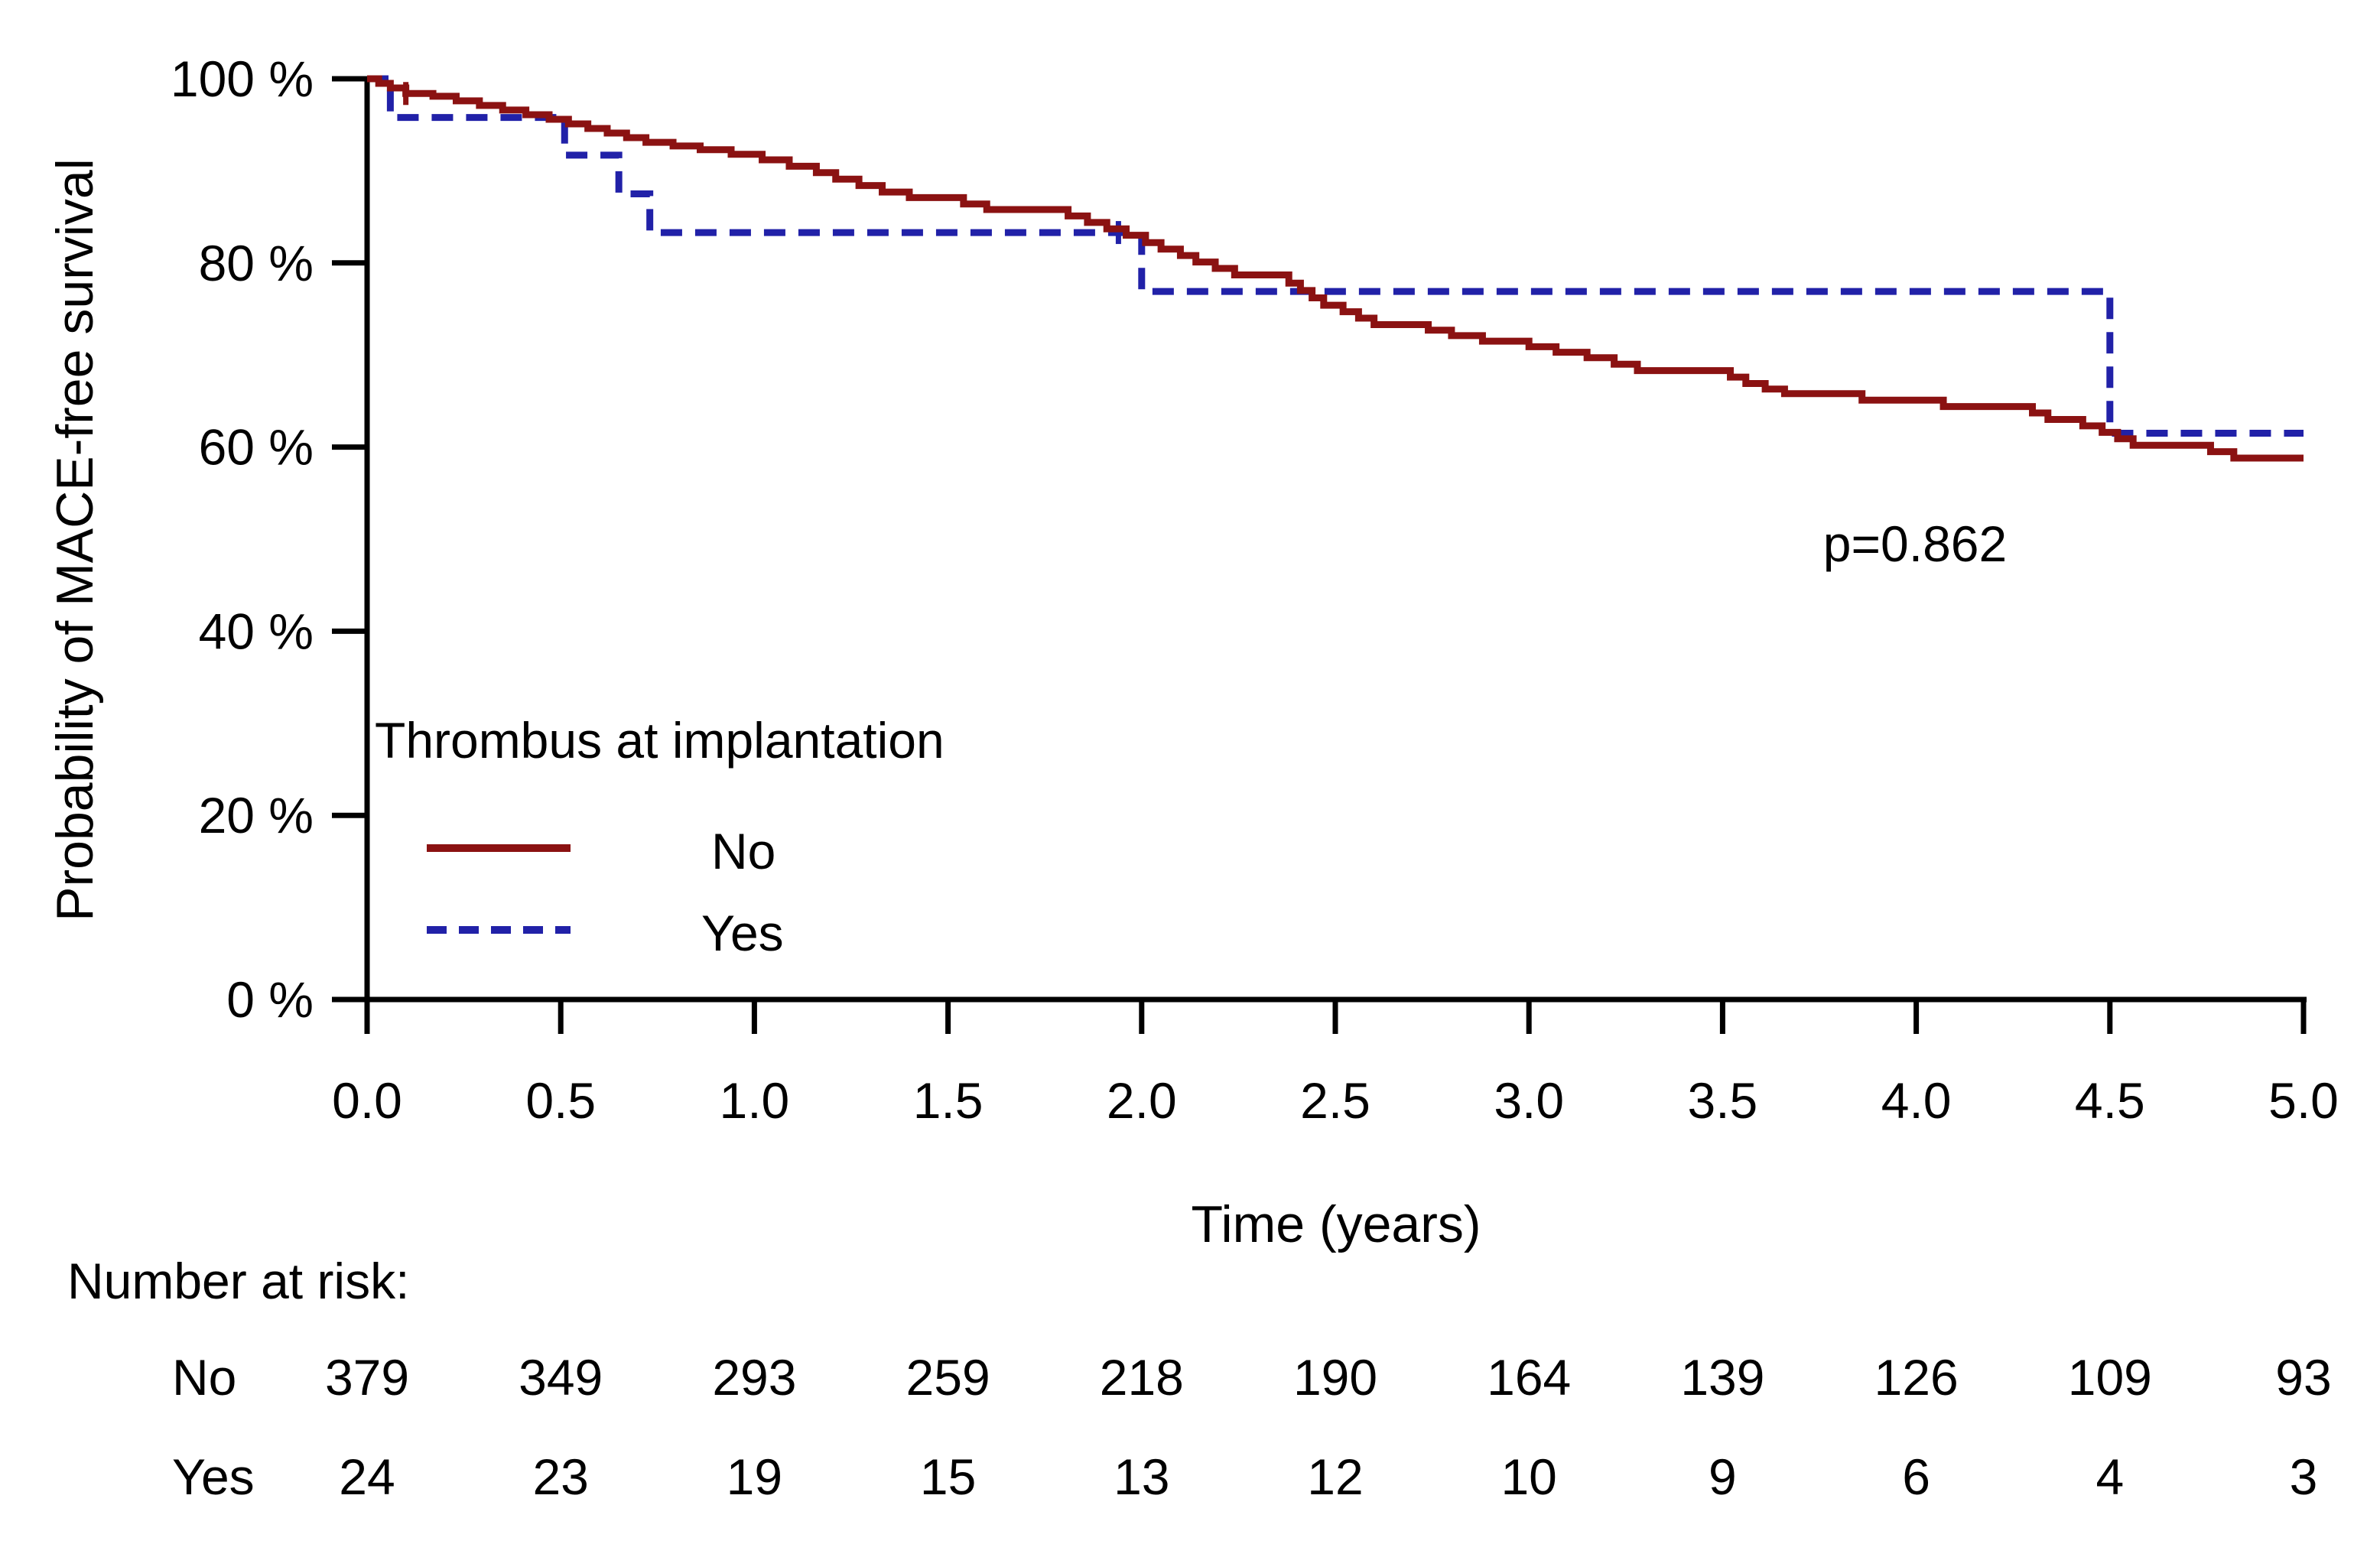 The image size is (2380, 1544). Describe the element at coordinates (242, 78) in the screenshot. I see `y-tick-label-100: 100 %` at that location.